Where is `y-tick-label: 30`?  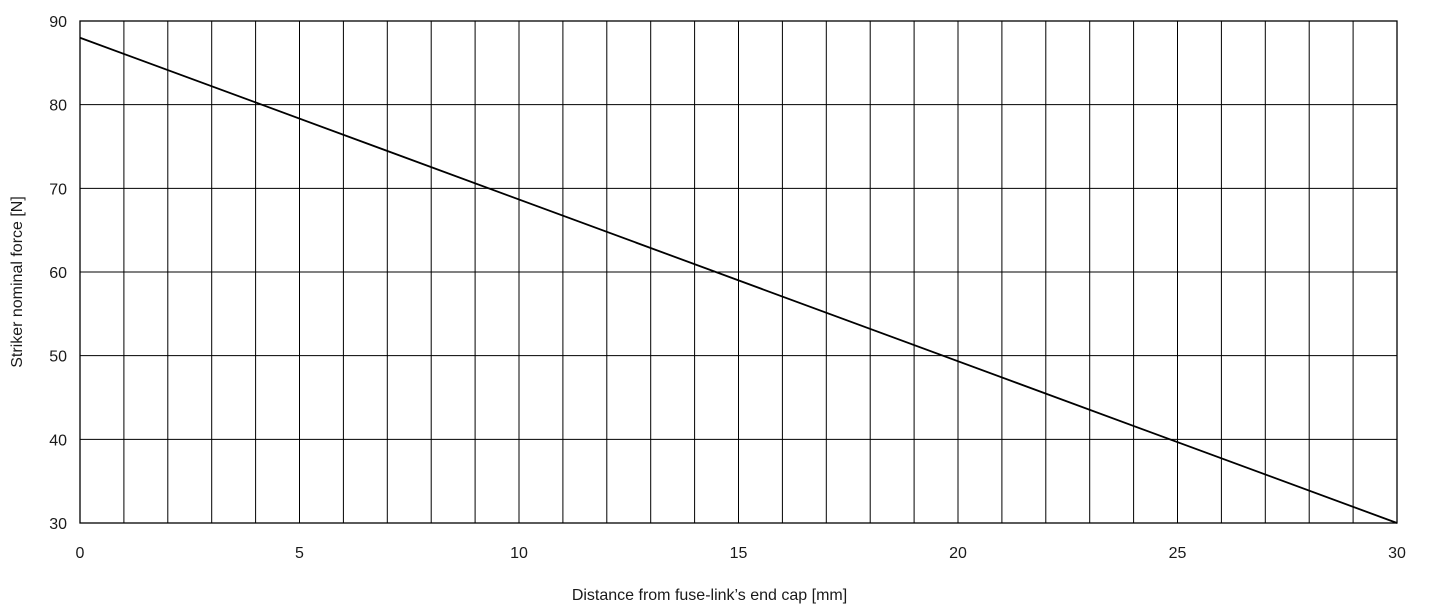
y-tick-label: 30 is located at coordinates (58, 524).